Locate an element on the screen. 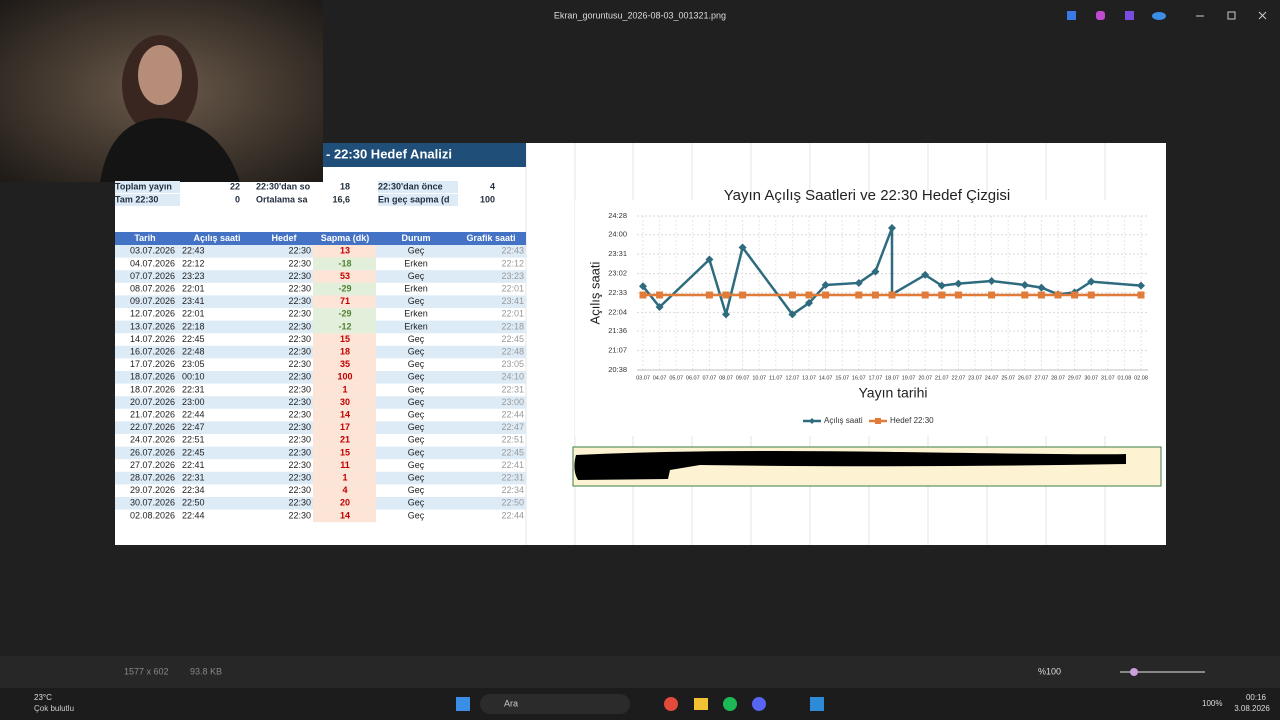 The height and width of the screenshot is (720, 1280). webcam-face is located at coordinates (160, 75).